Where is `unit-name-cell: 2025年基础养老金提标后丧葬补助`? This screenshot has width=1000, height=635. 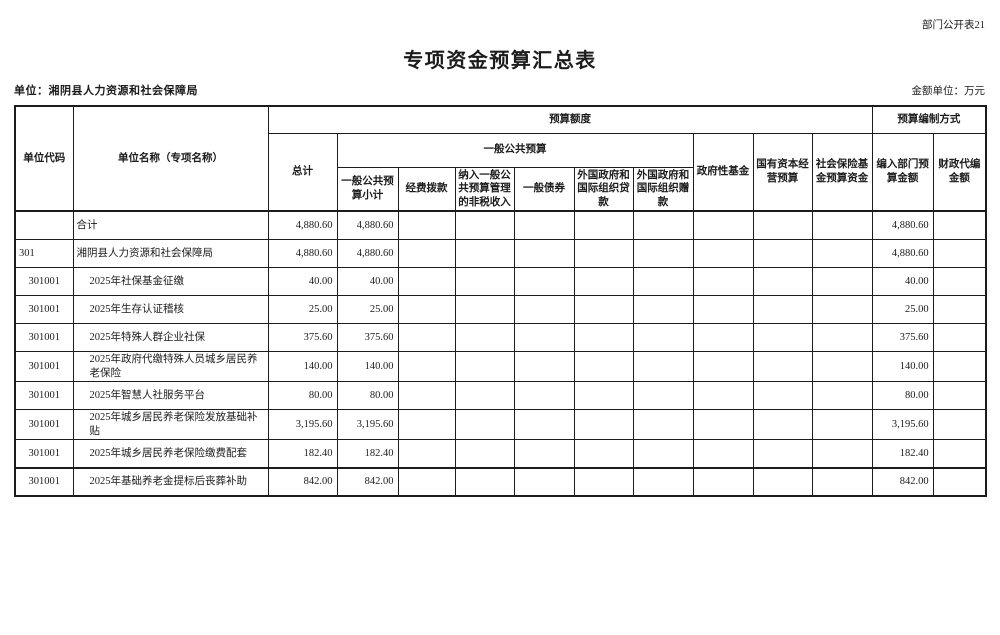 unit-name-cell: 2025年基础养老金提标后丧葬补助 is located at coordinates (170, 481).